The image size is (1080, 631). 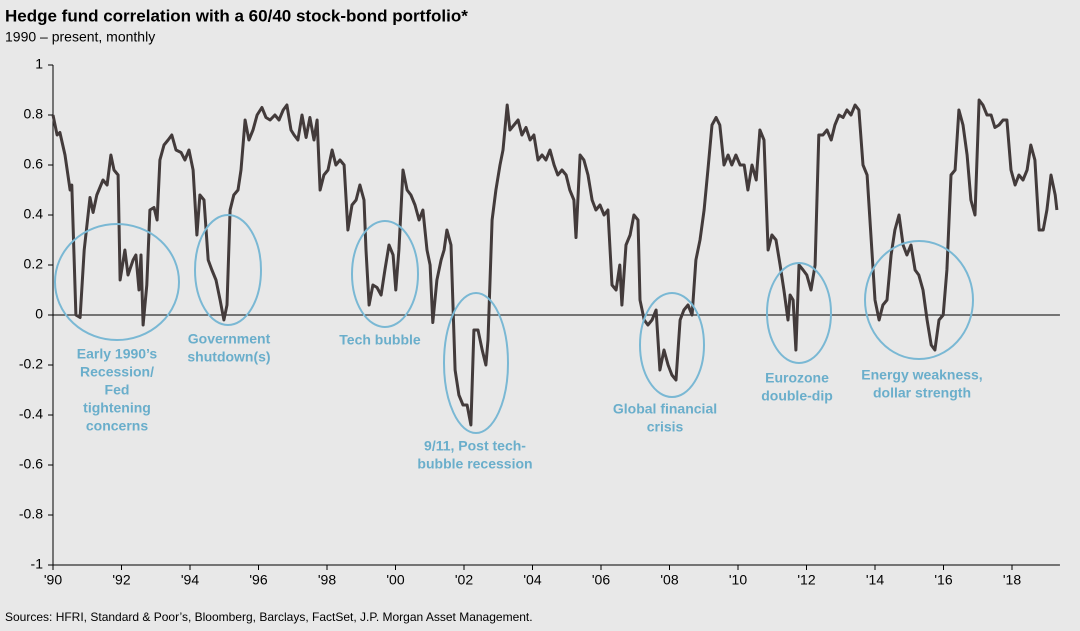 I want to click on x-tick-label: '90, so click(x=53, y=580).